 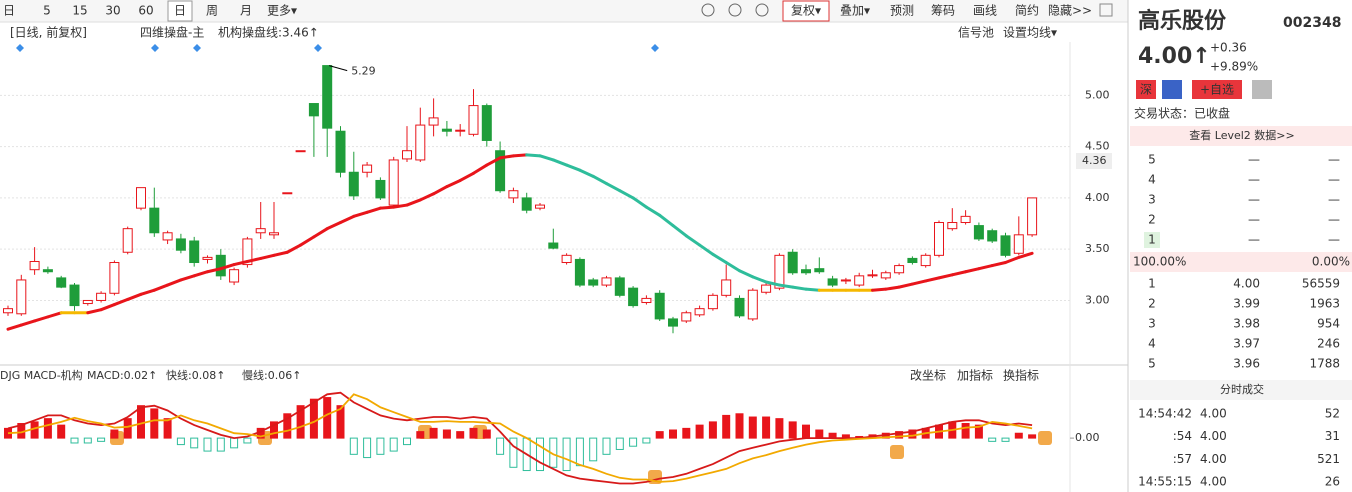 I want to click on watch-button, so click(x=1217, y=89).